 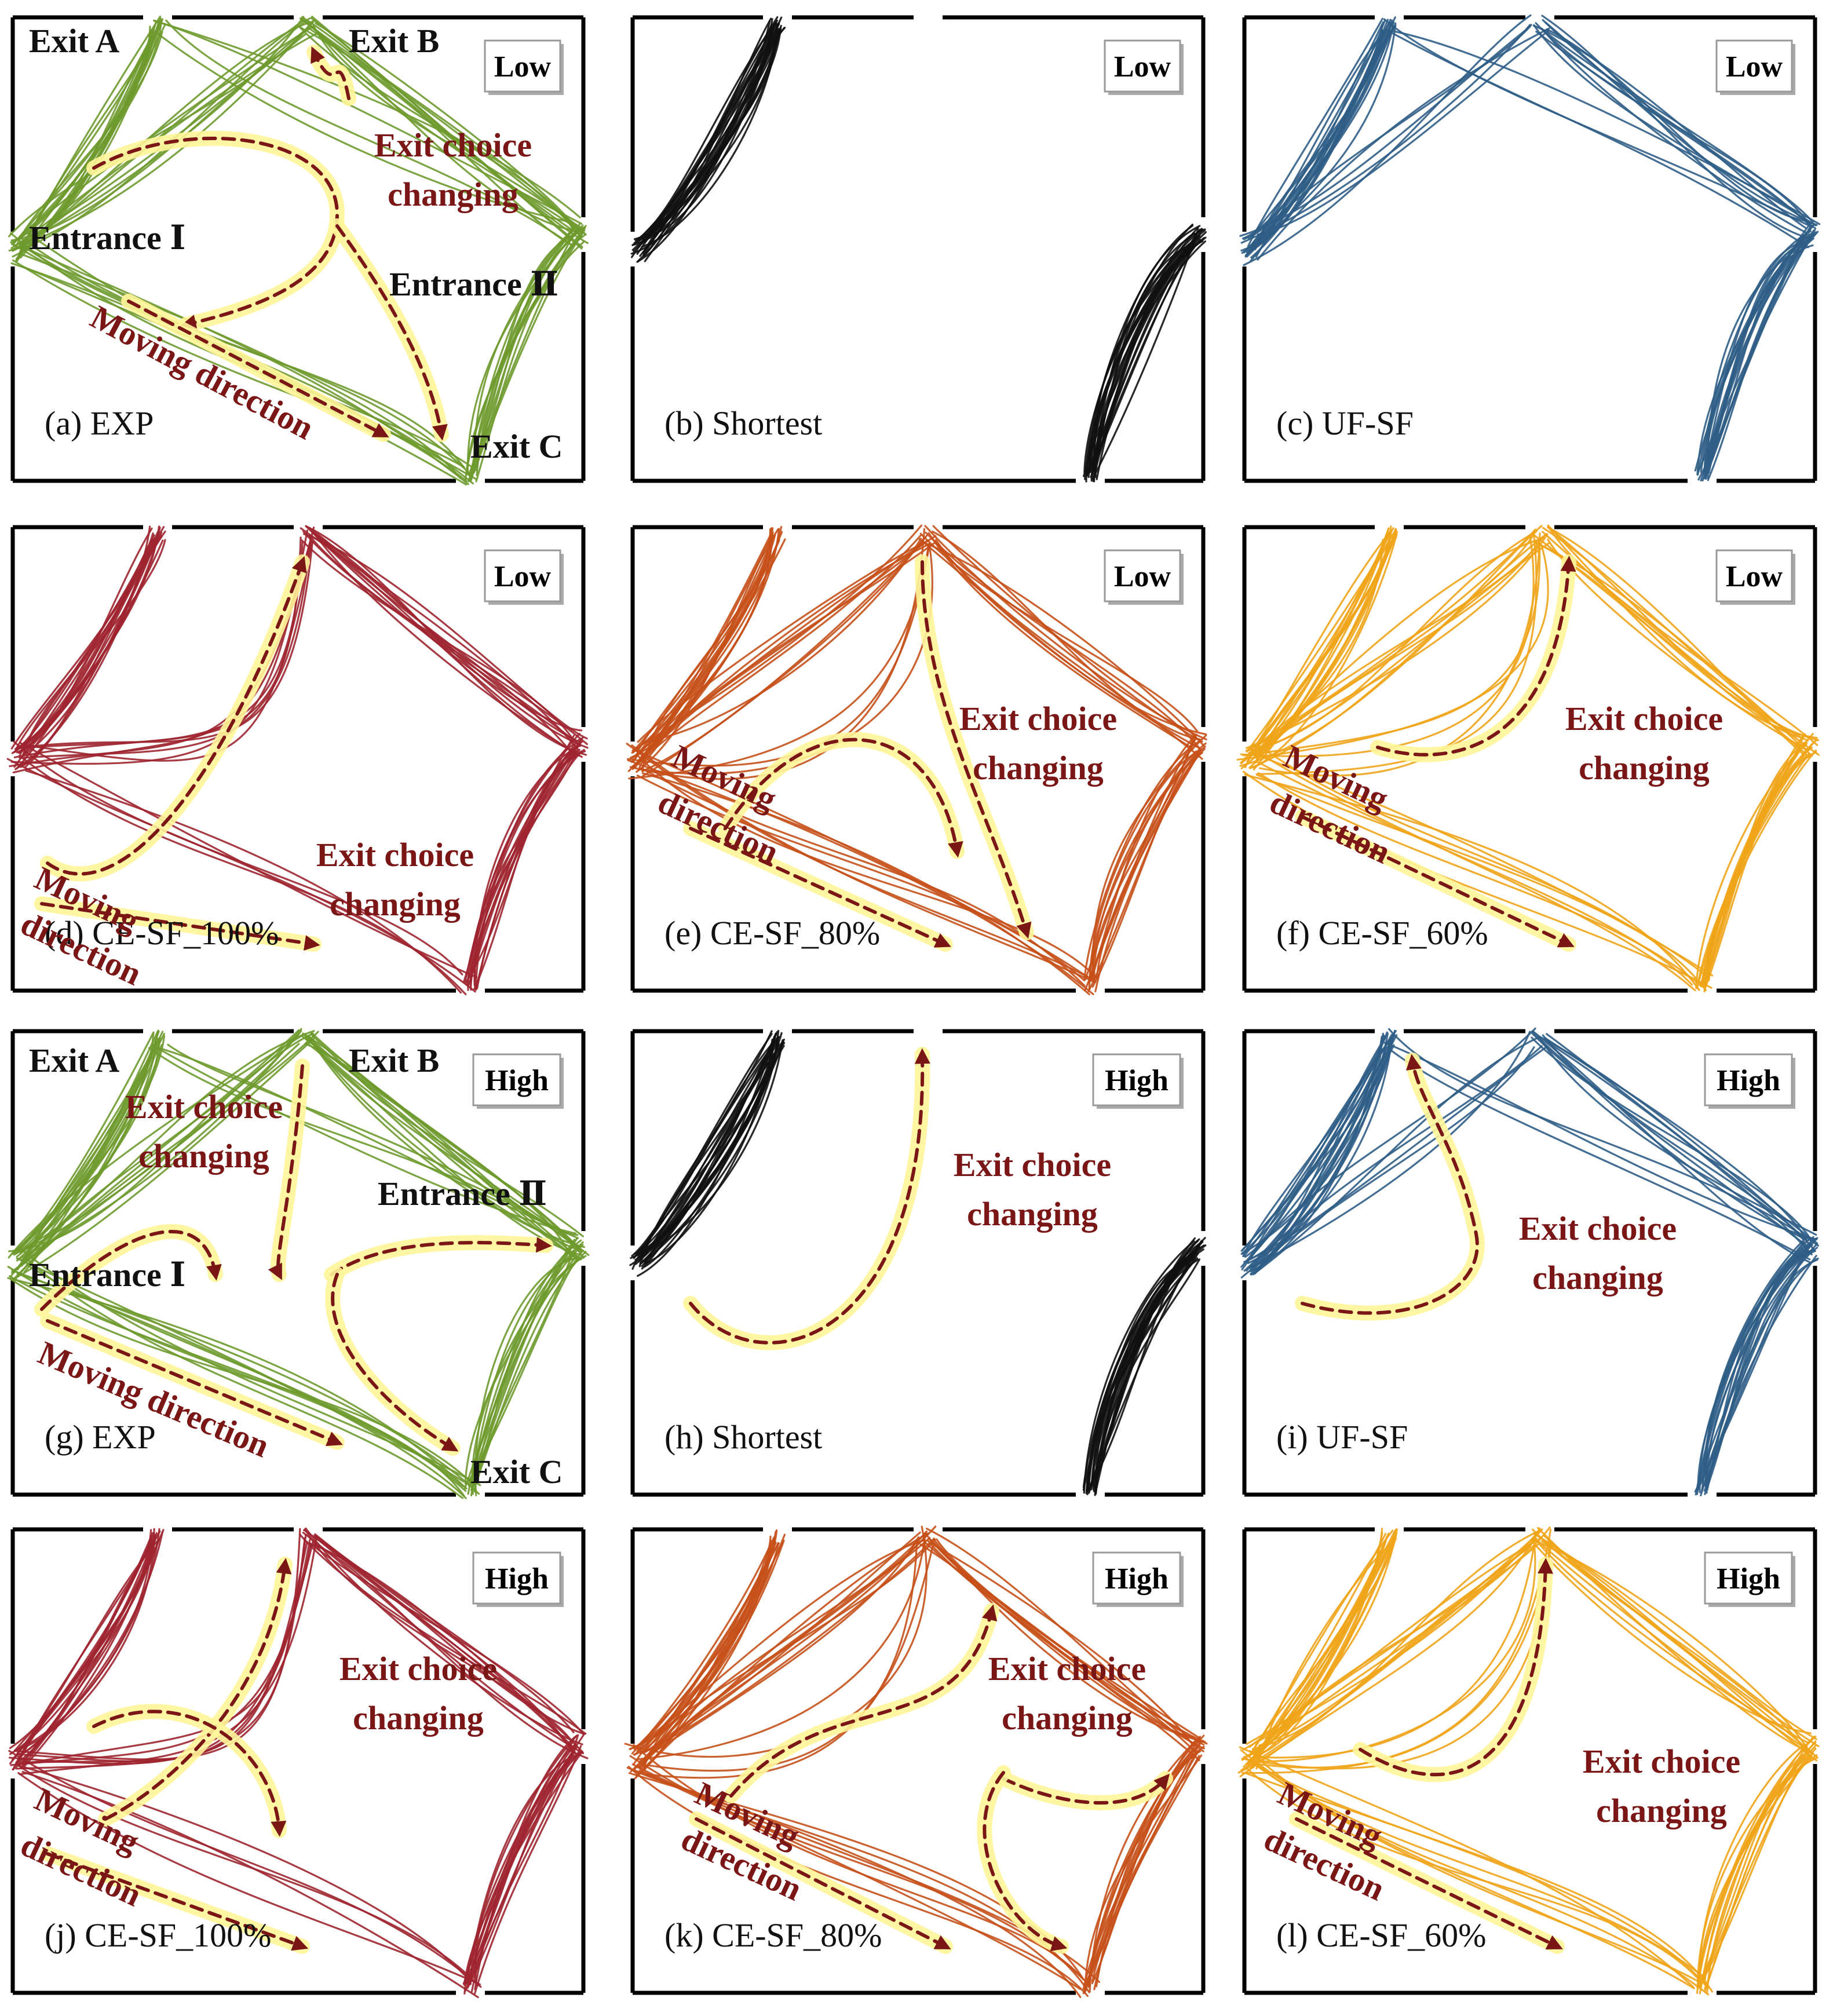 I want to click on panel-caption: (h) Shortest, so click(x=743, y=1437).